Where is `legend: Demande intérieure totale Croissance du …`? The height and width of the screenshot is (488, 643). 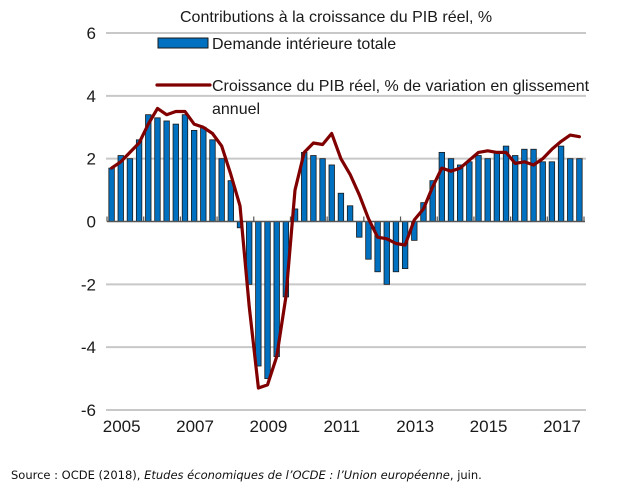
legend: Demande intérieure totale Croissance du … is located at coordinates (372, 77).